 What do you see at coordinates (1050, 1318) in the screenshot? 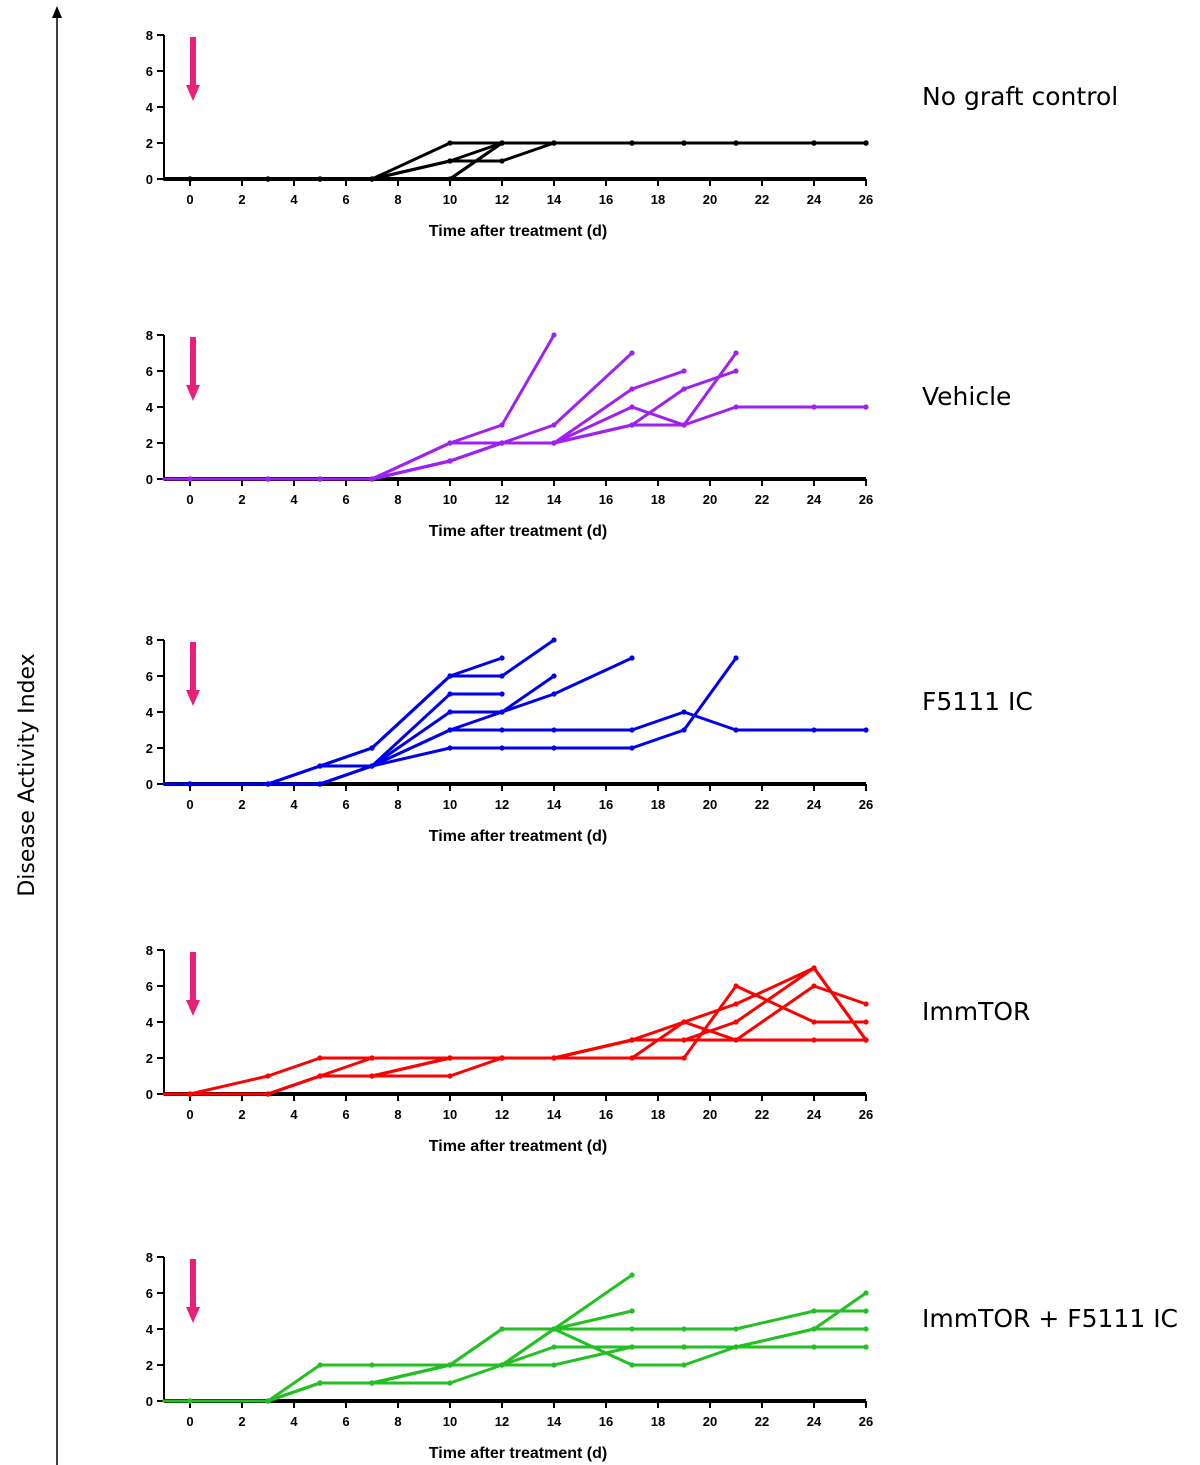
I see `group-label: ImmTOR + F5111 IC` at bounding box center [1050, 1318].